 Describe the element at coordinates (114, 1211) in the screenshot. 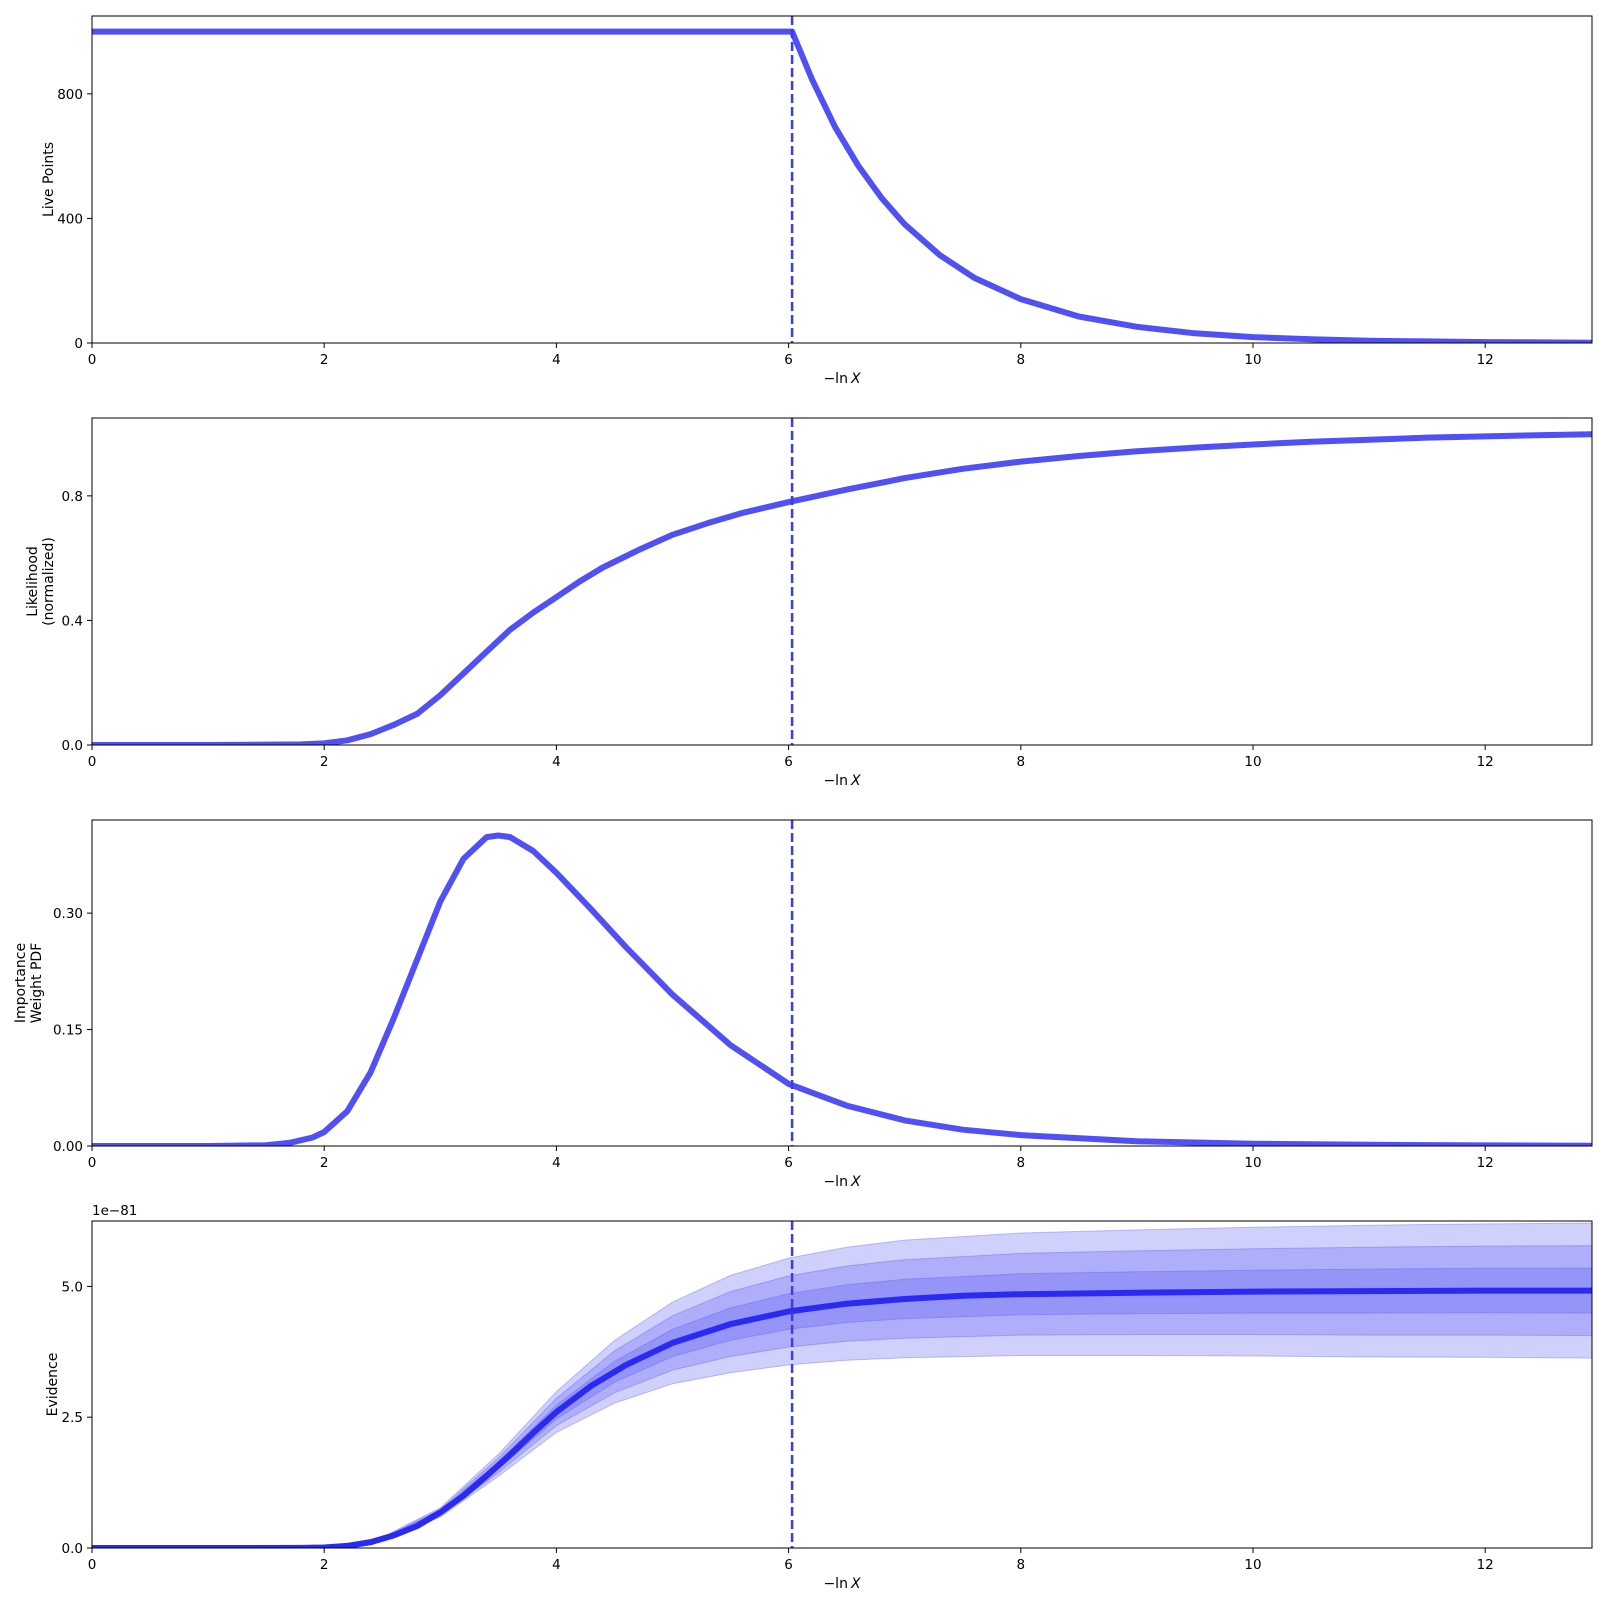

I see `y-scale-offset-label: 1e−81` at that location.